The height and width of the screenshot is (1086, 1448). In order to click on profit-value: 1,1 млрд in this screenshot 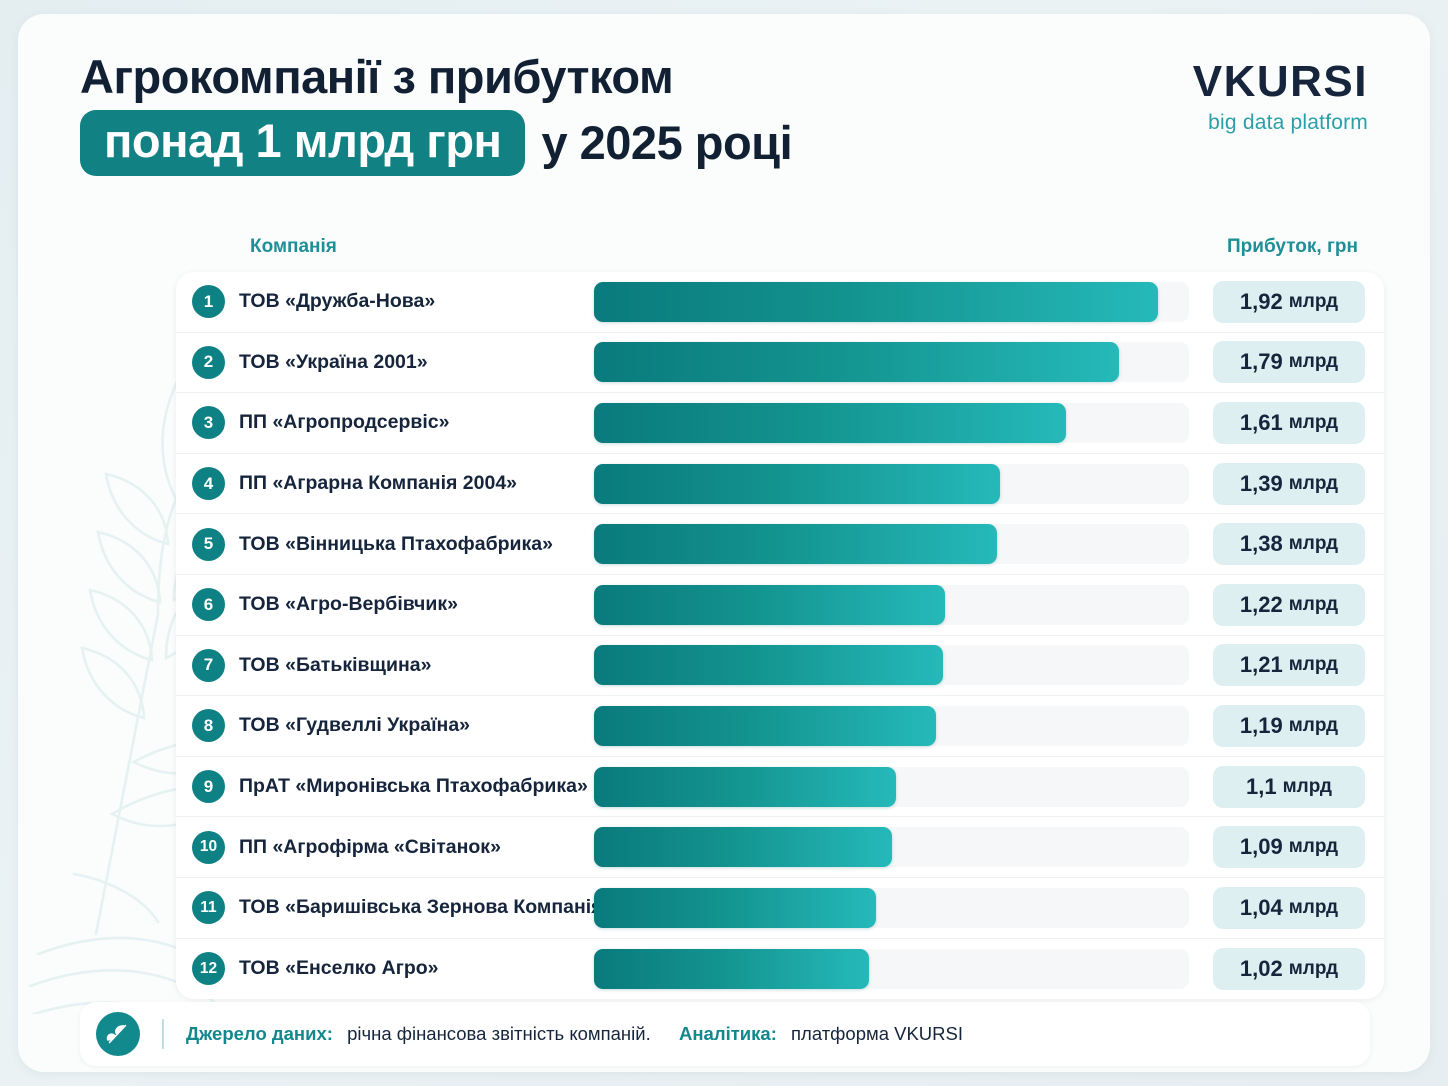, I will do `click(1289, 786)`.